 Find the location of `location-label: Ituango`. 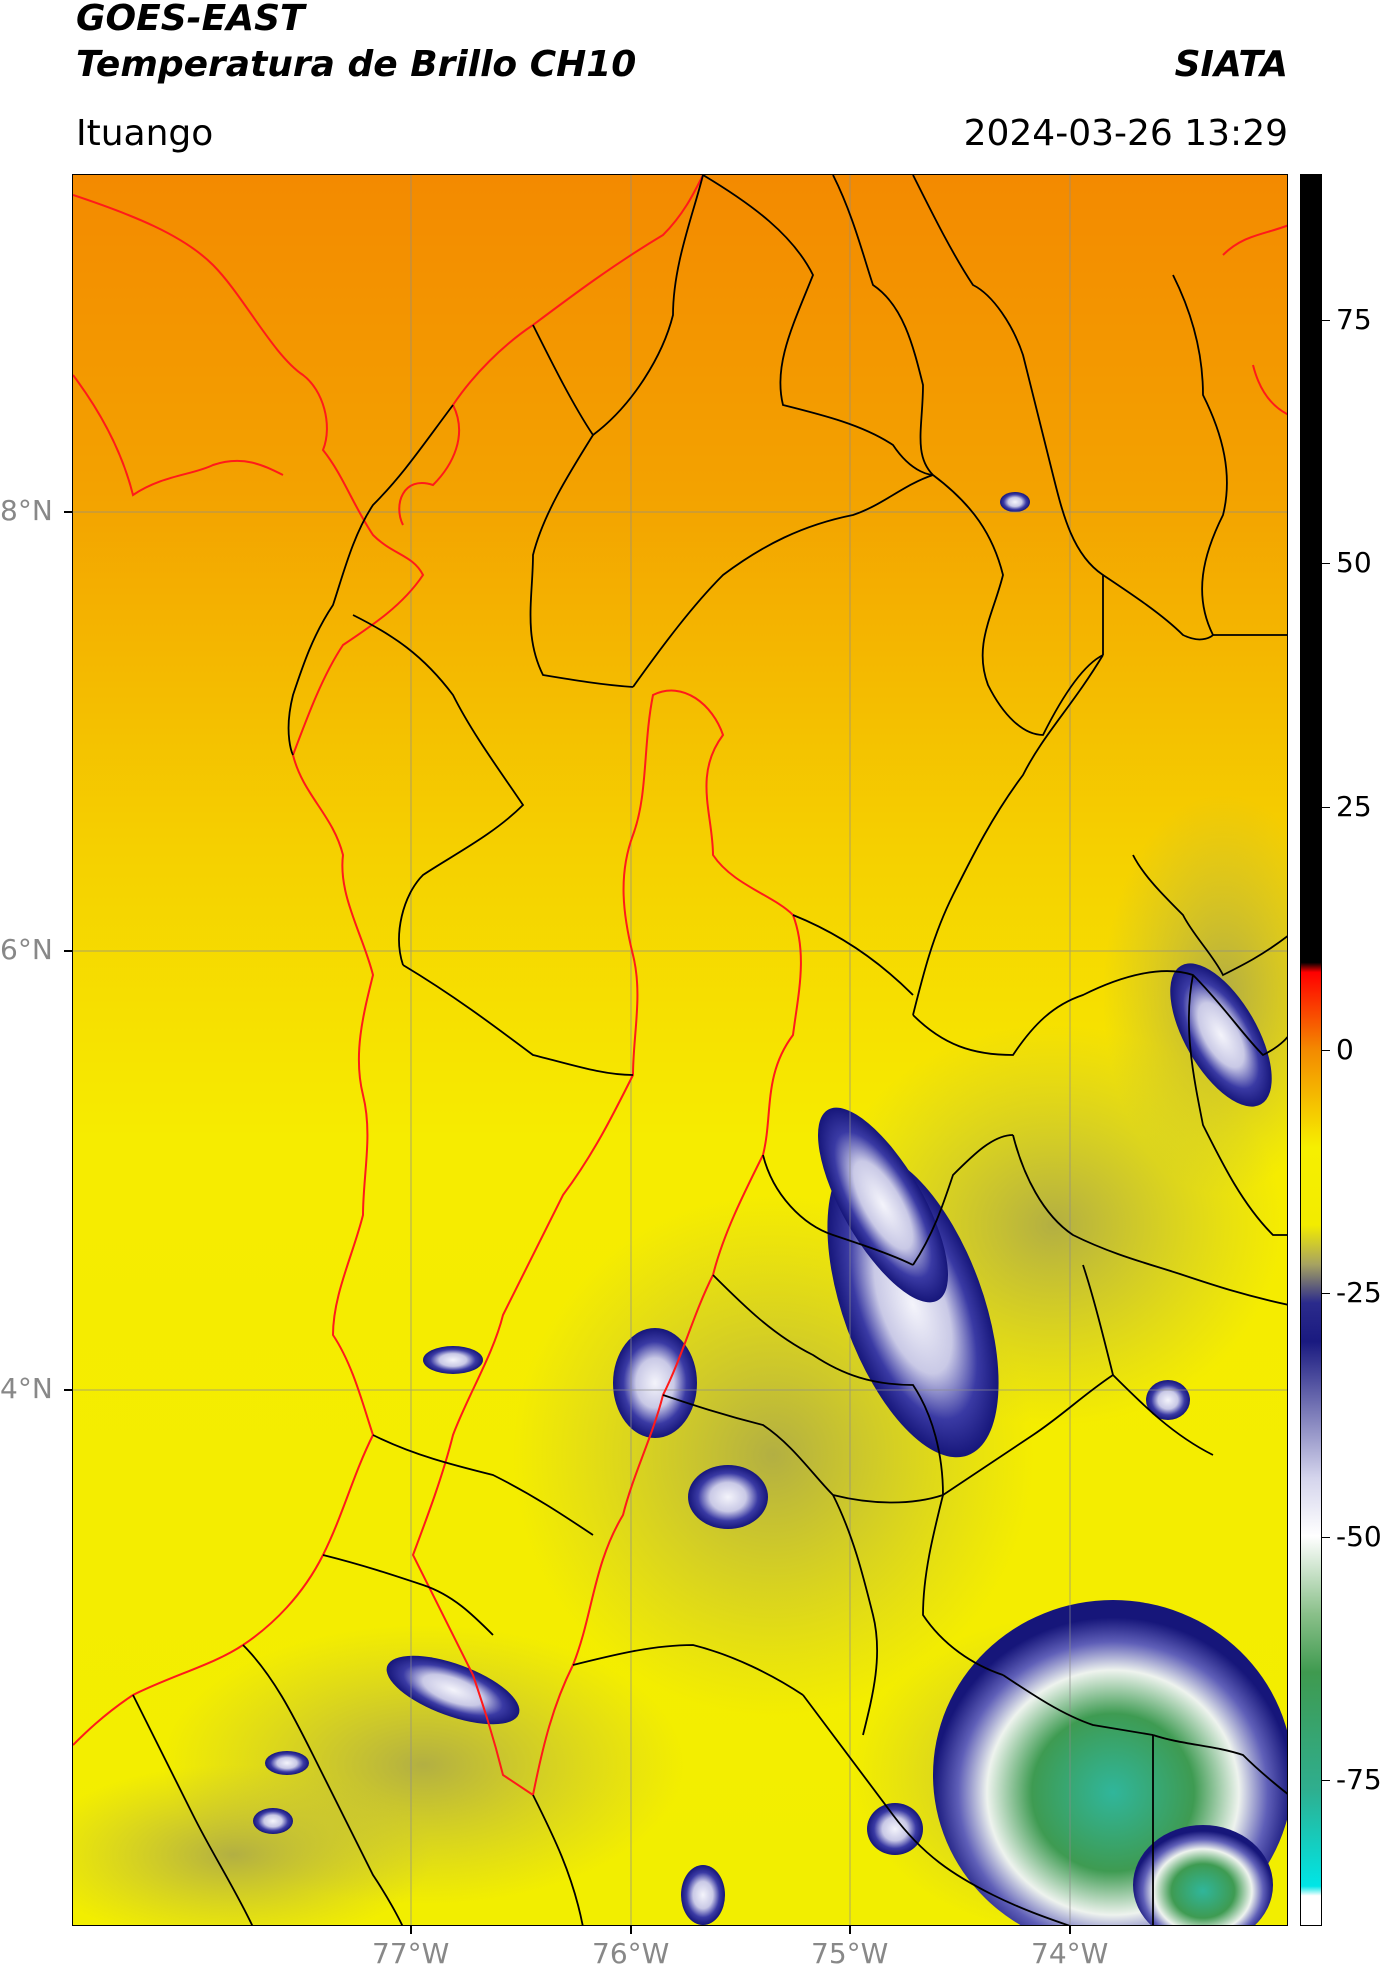

location-label: Ituango is located at coordinates (145, 133).